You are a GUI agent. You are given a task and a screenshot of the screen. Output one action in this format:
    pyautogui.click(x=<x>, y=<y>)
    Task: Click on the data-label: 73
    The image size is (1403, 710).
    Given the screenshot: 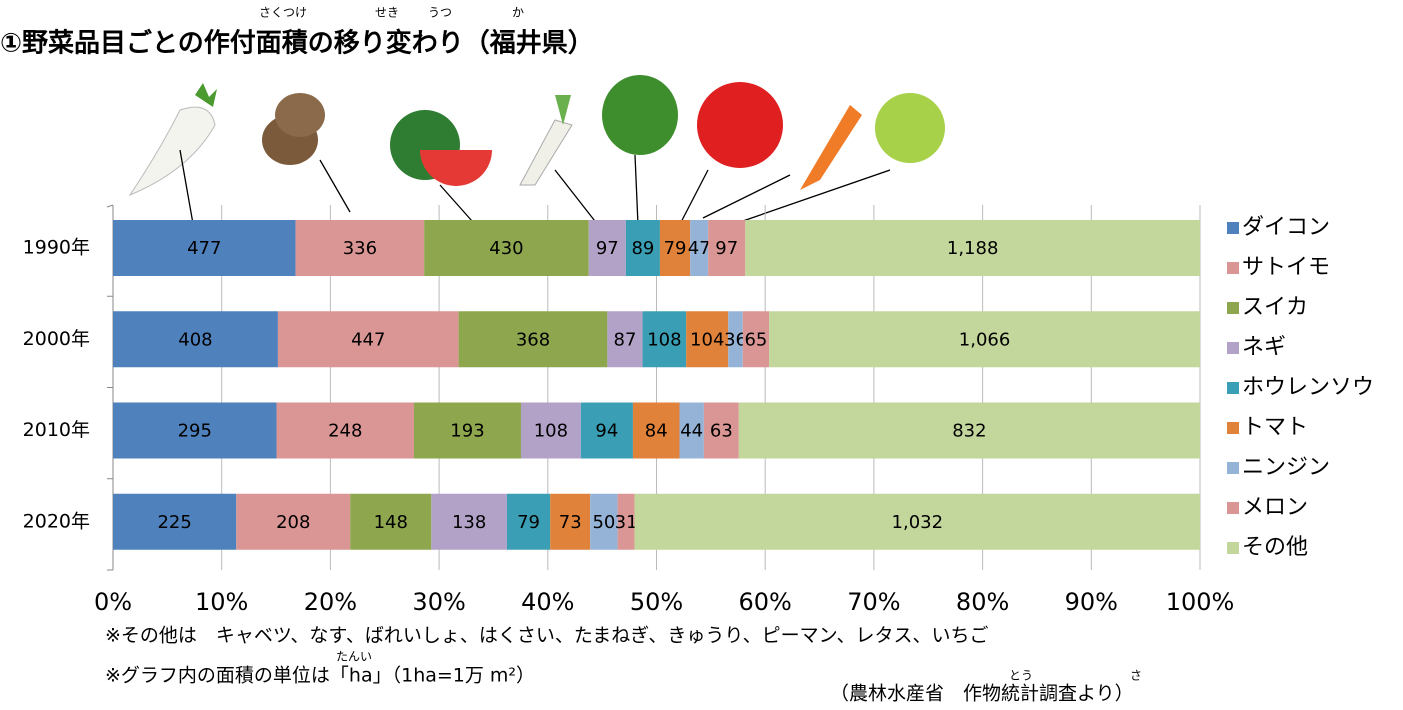 What is the action you would take?
    pyautogui.click(x=570, y=522)
    